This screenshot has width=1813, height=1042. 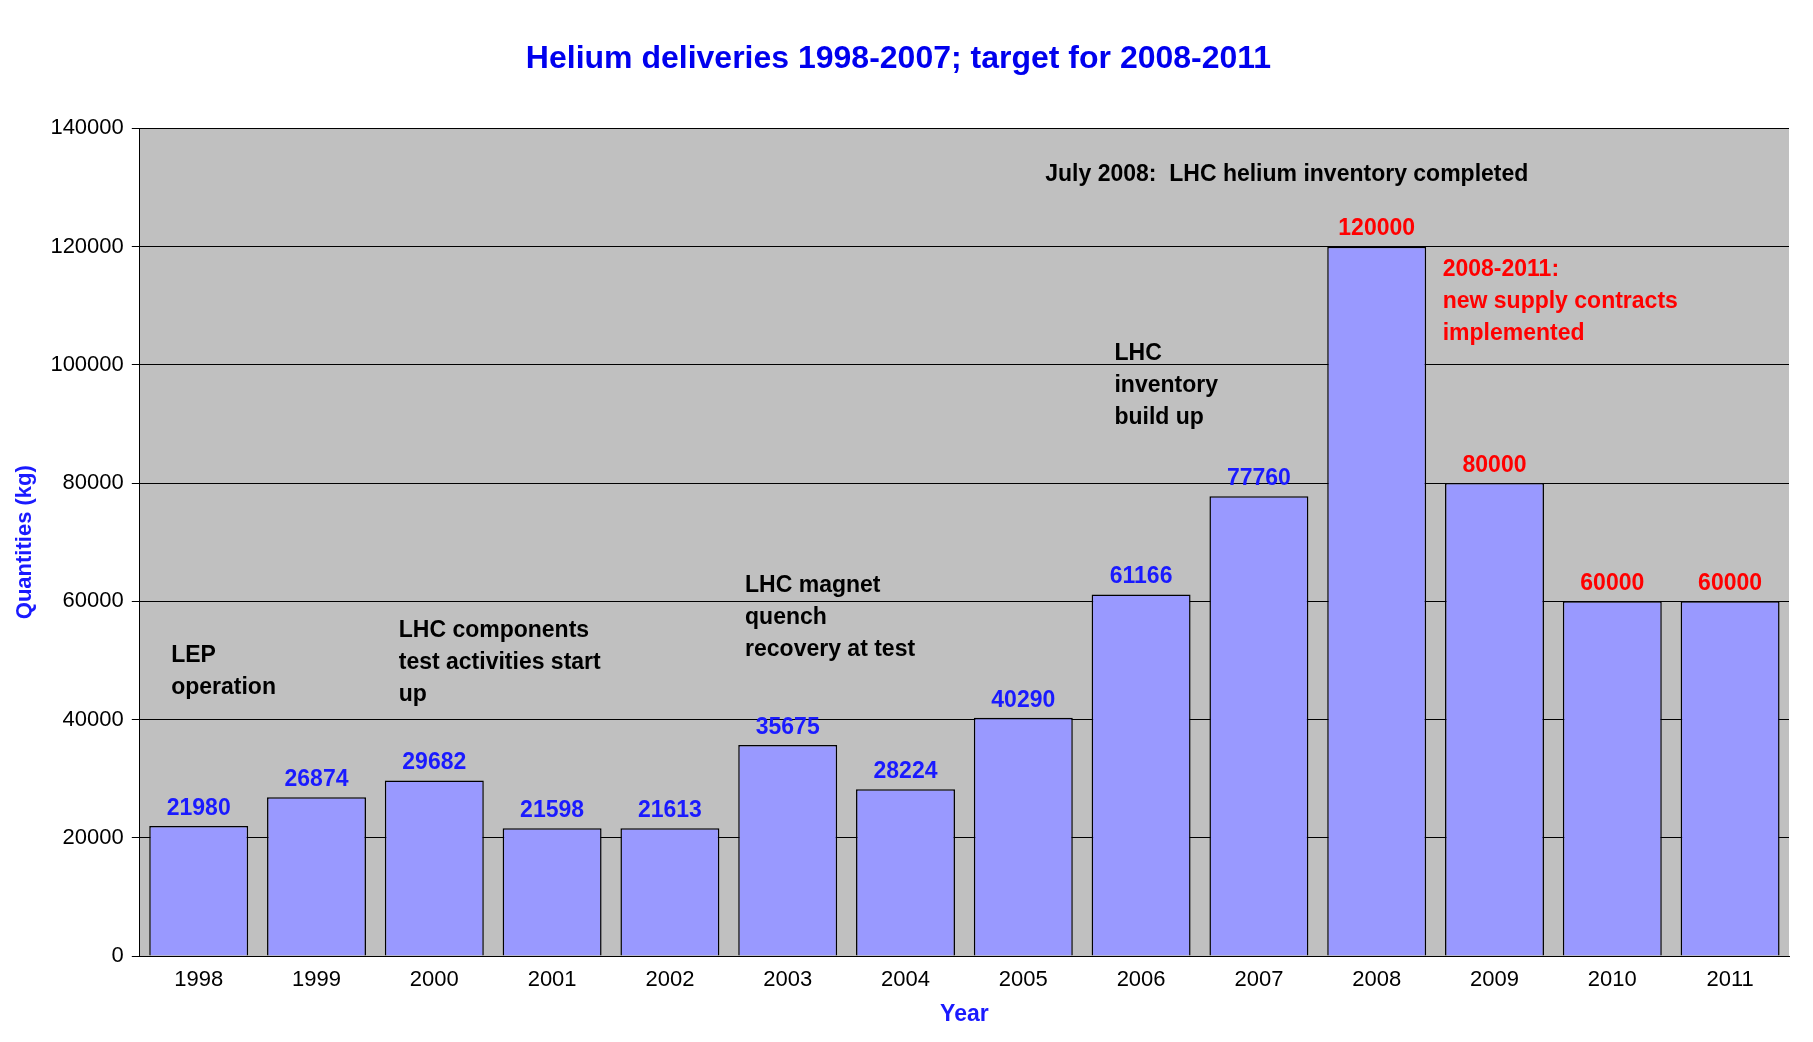 I want to click on x-tick-label: 2006, so click(x=1141, y=979).